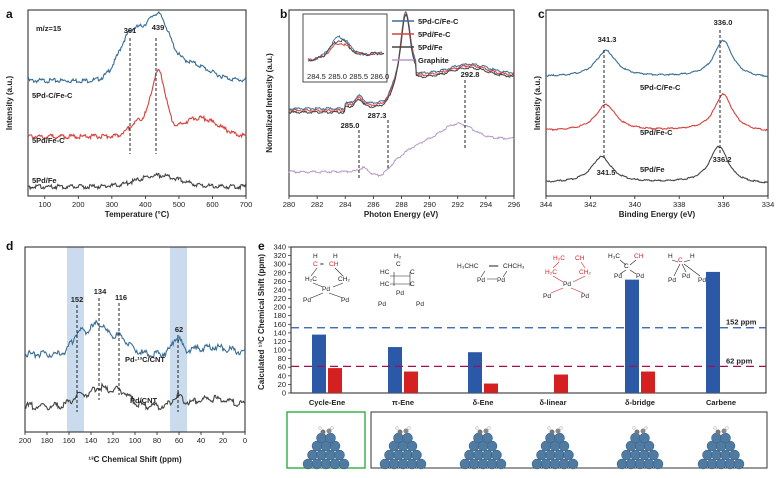 Image resolution: width=779 pixels, height=478 pixels. Describe the element at coordinates (279, 272) in the screenshot. I see `e-ytick-label: 280` at that location.